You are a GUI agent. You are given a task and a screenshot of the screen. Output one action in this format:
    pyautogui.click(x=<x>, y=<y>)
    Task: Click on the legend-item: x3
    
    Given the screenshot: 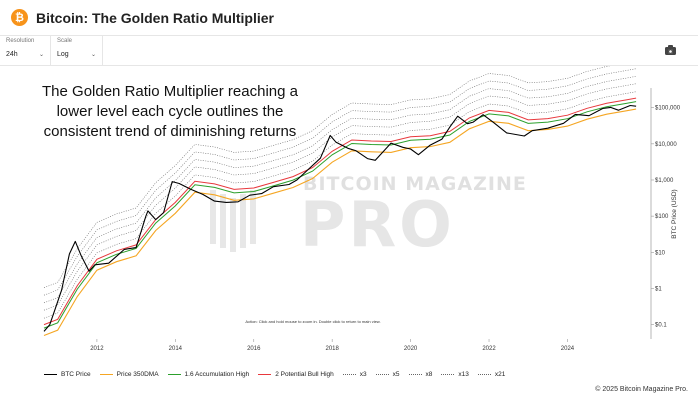 What is the action you would take?
    pyautogui.click(x=354, y=374)
    